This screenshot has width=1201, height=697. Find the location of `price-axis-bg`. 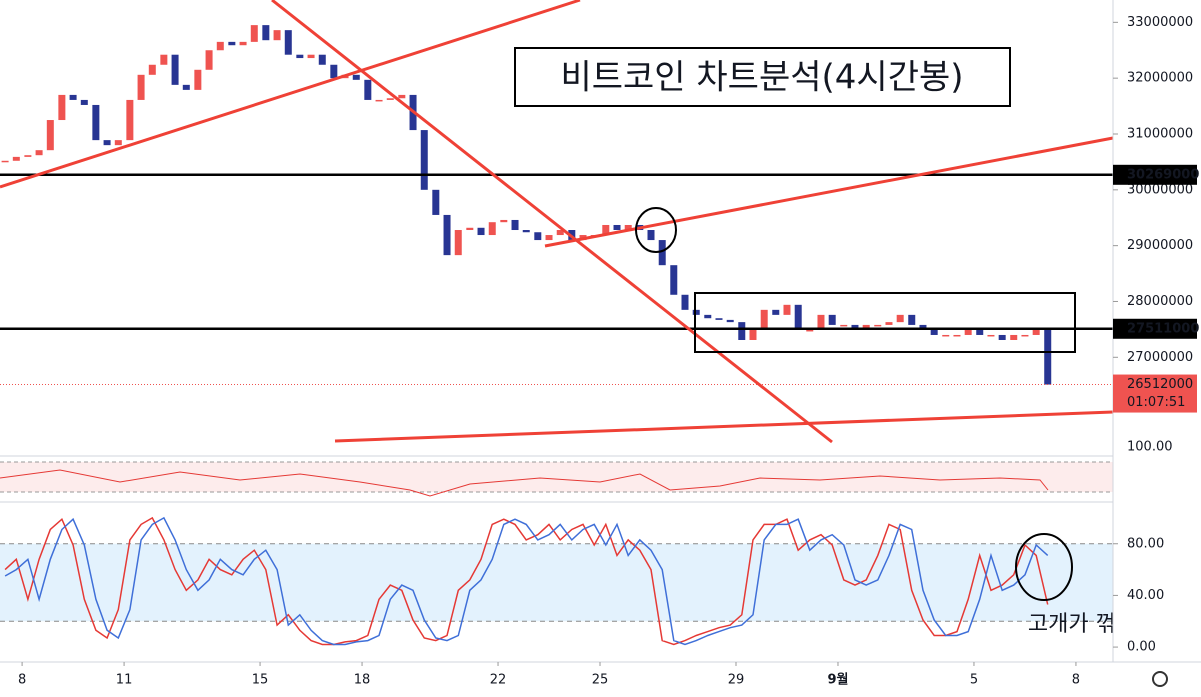

price-axis-bg is located at coordinates (1157, 348).